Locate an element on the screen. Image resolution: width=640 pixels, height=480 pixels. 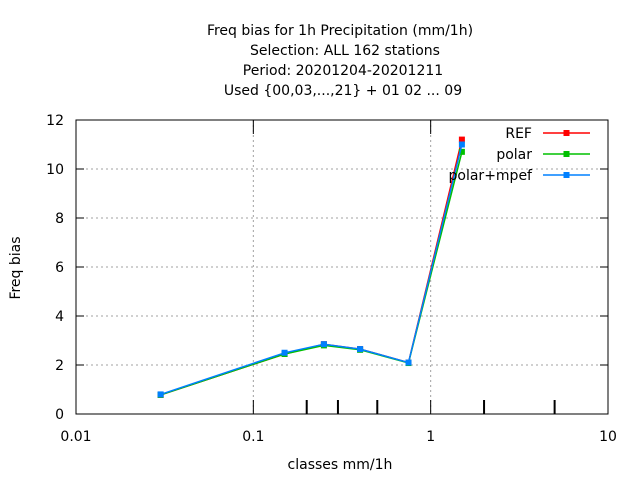
legend-label: polar+mpef is located at coordinates (491, 176).